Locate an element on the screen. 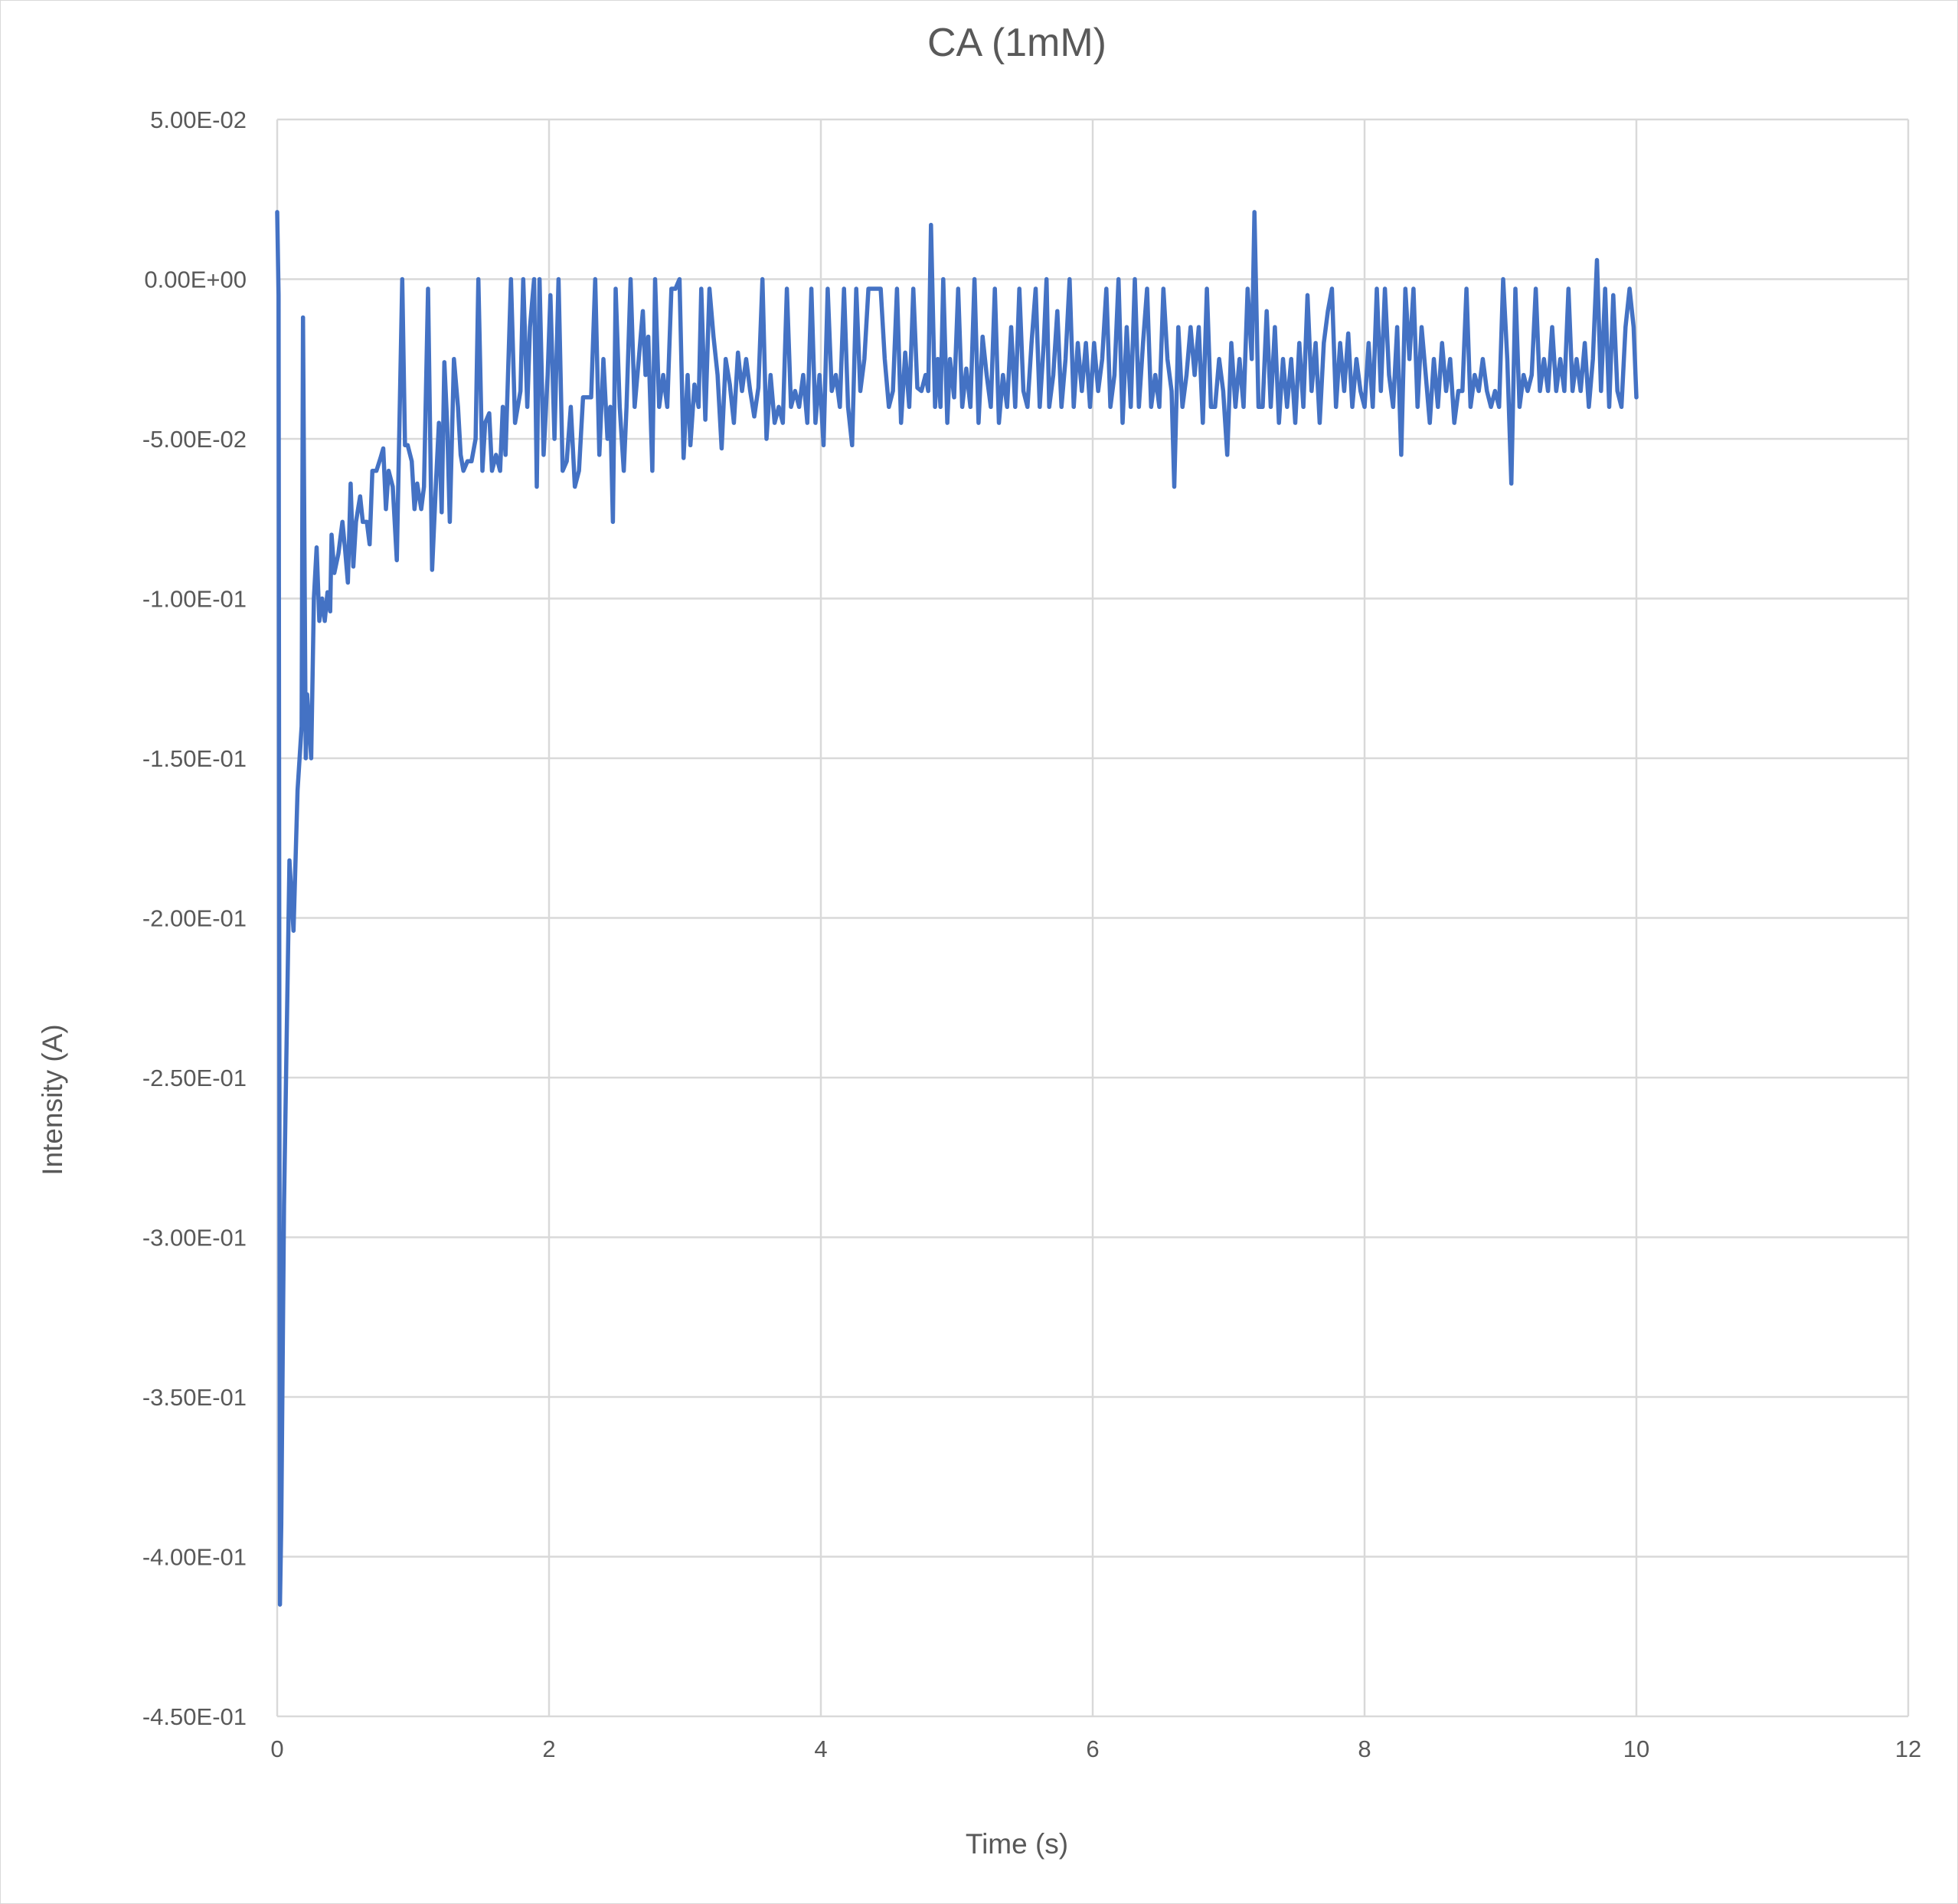 The image size is (1958, 1904). x-tick-label: 6 is located at coordinates (1092, 1749).